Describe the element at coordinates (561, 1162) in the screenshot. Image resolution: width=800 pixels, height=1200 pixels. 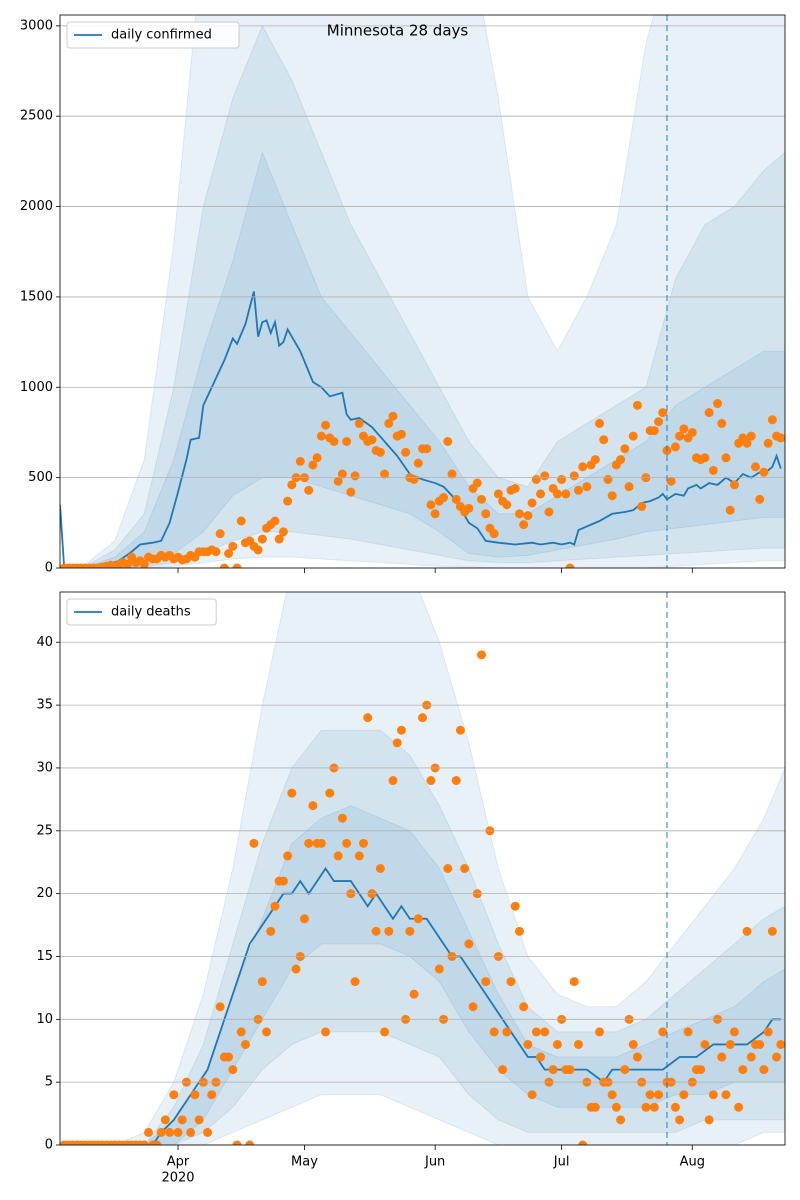
I see `x-tick-label: Jul` at that location.